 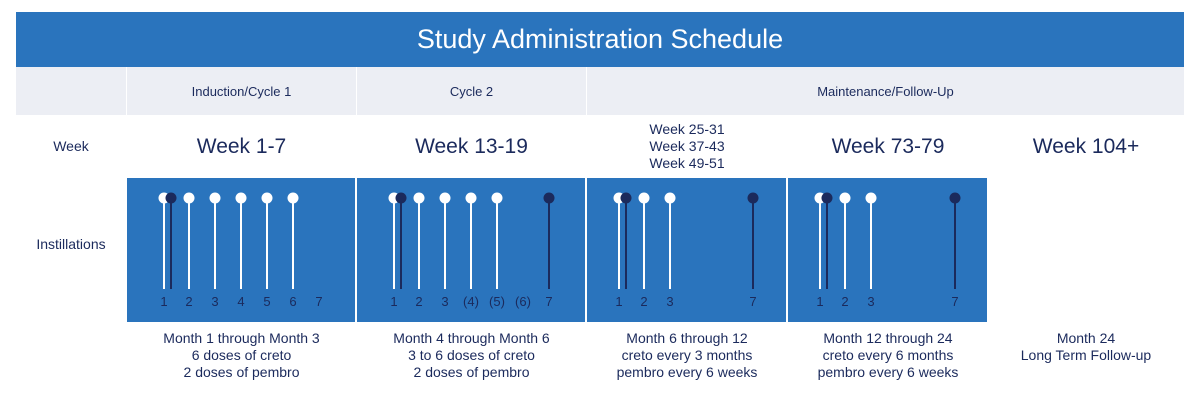 I want to click on week-range-label: Week 13-19, so click(x=471, y=146).